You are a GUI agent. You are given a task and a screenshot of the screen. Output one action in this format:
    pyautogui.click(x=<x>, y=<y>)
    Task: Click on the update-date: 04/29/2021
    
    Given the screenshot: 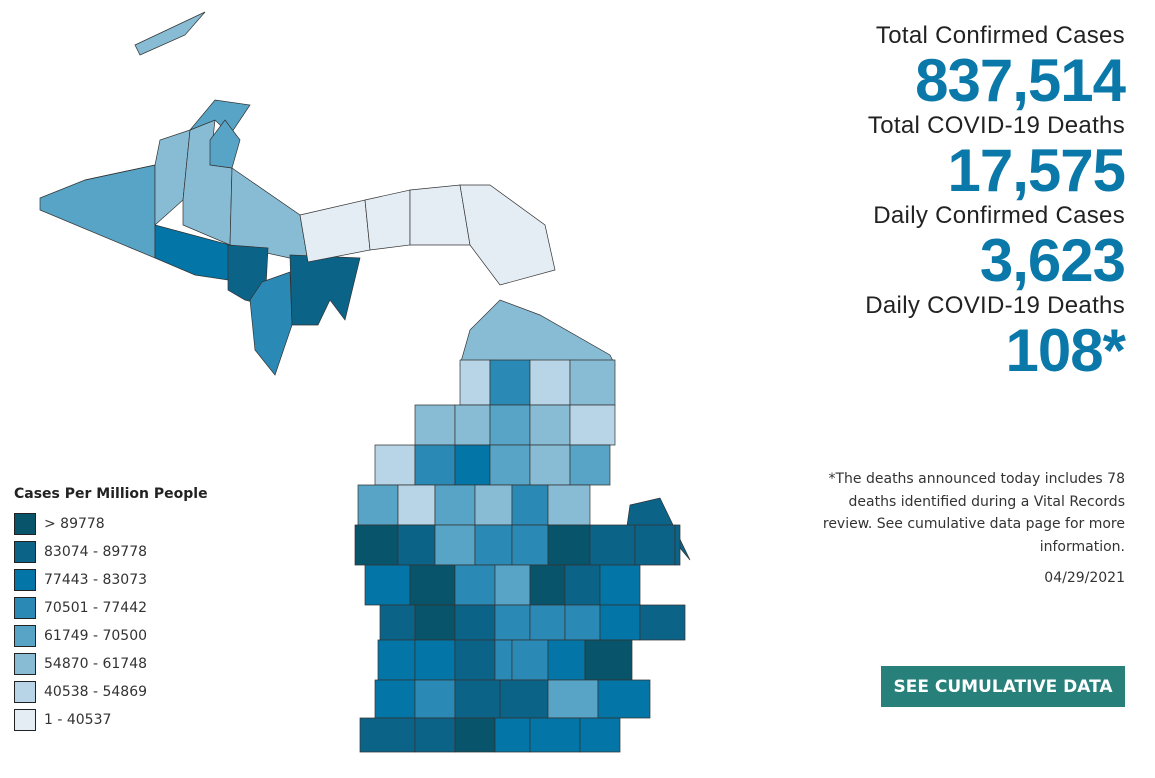 What is the action you would take?
    pyautogui.click(x=1084, y=578)
    